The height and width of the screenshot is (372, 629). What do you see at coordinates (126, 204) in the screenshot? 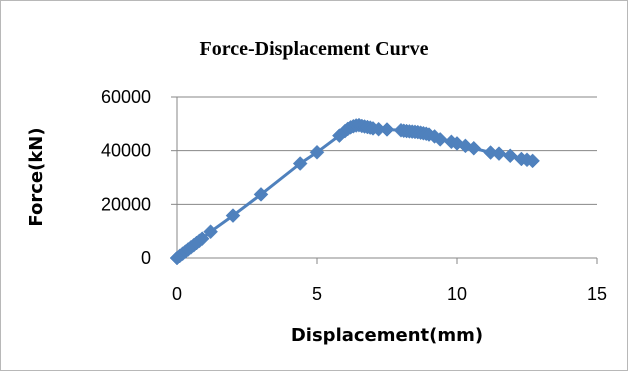
I see `y-tick-label: 20000` at bounding box center [126, 204].